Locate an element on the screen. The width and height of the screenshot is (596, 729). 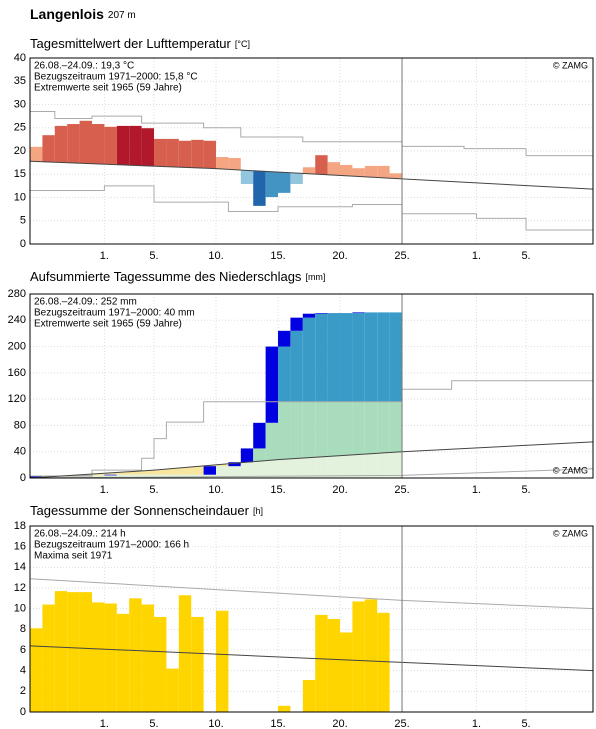
unit: [°C] is located at coordinates (242, 44).